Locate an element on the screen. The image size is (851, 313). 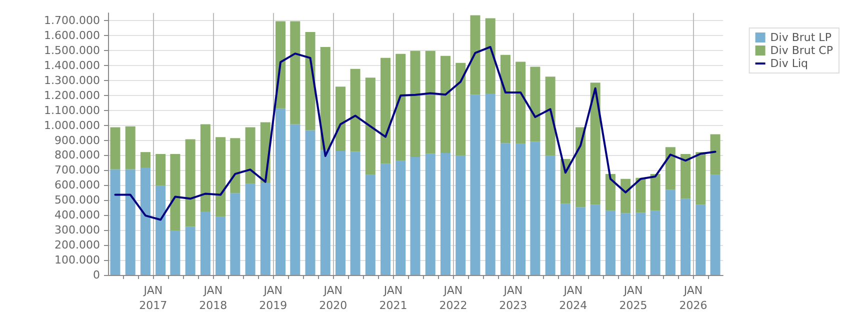
legend-label: Div Brut CP is located at coordinates (802, 50).